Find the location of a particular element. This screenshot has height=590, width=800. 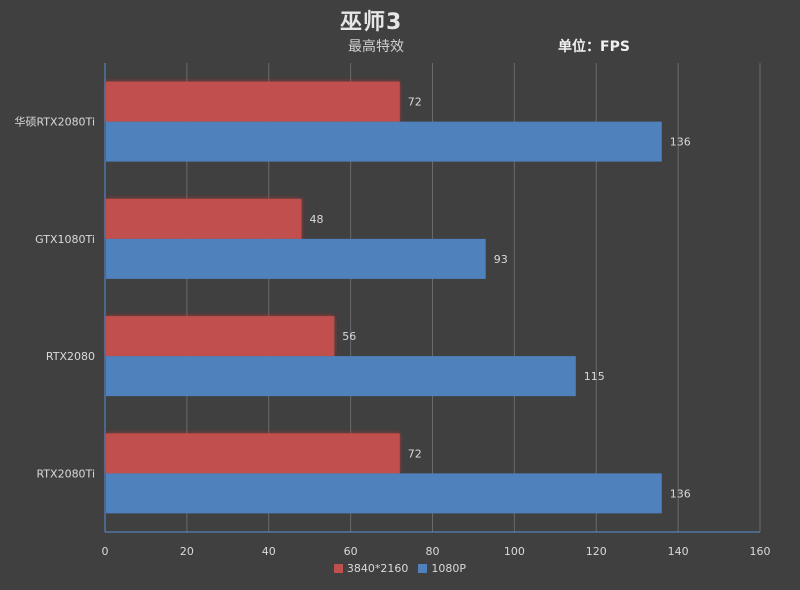

legend-label-3840: 3840*2160 is located at coordinates (377, 568).